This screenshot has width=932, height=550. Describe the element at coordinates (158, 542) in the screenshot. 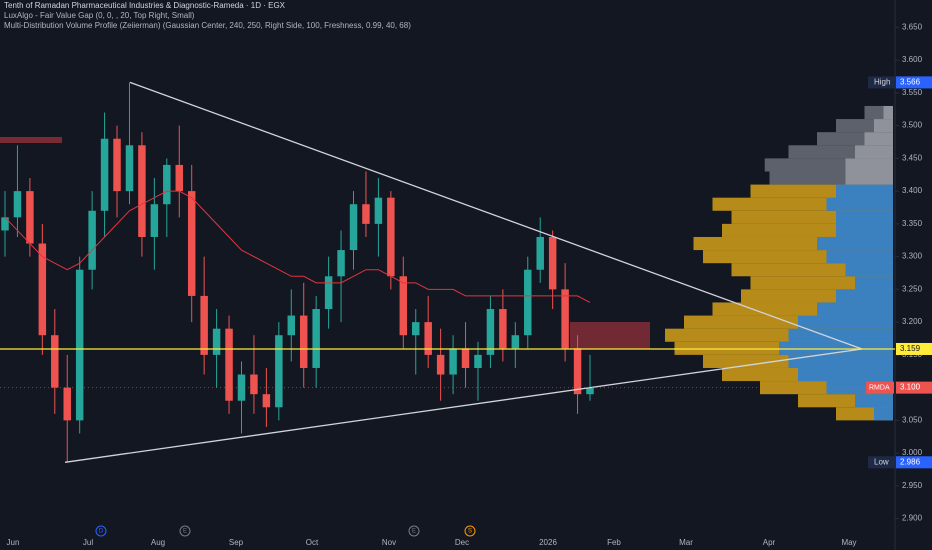

I see `x-tick-label: Aug` at that location.